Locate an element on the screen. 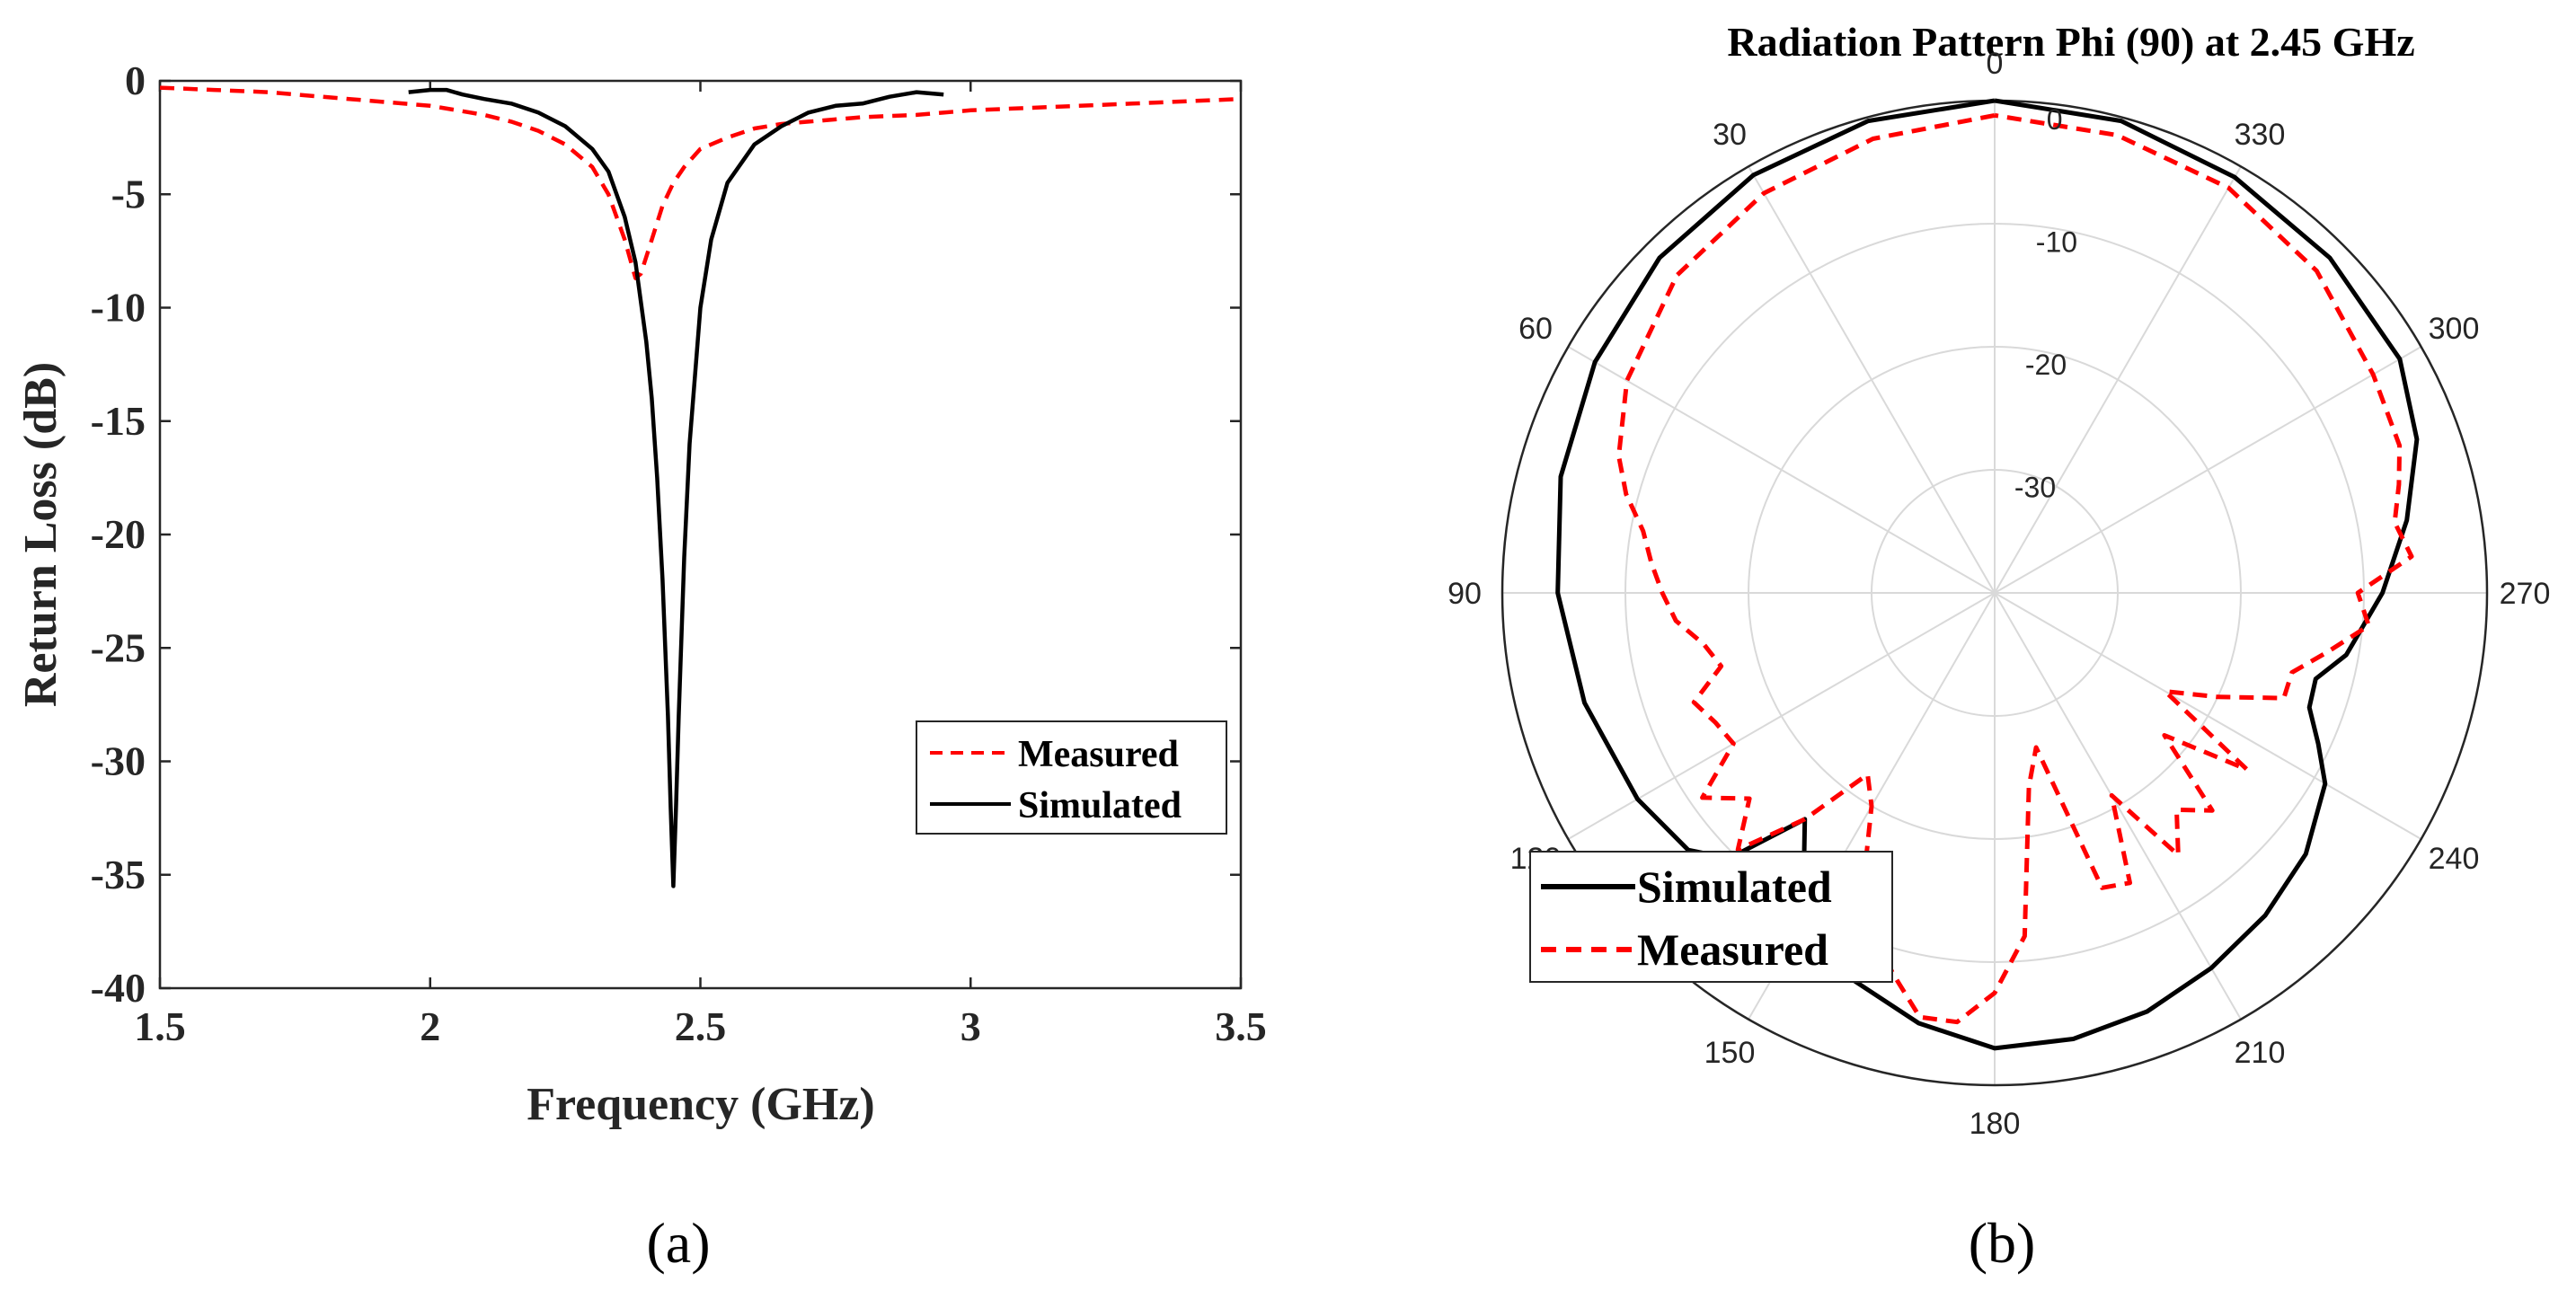  ytick-label: -30 is located at coordinates (118, 761).